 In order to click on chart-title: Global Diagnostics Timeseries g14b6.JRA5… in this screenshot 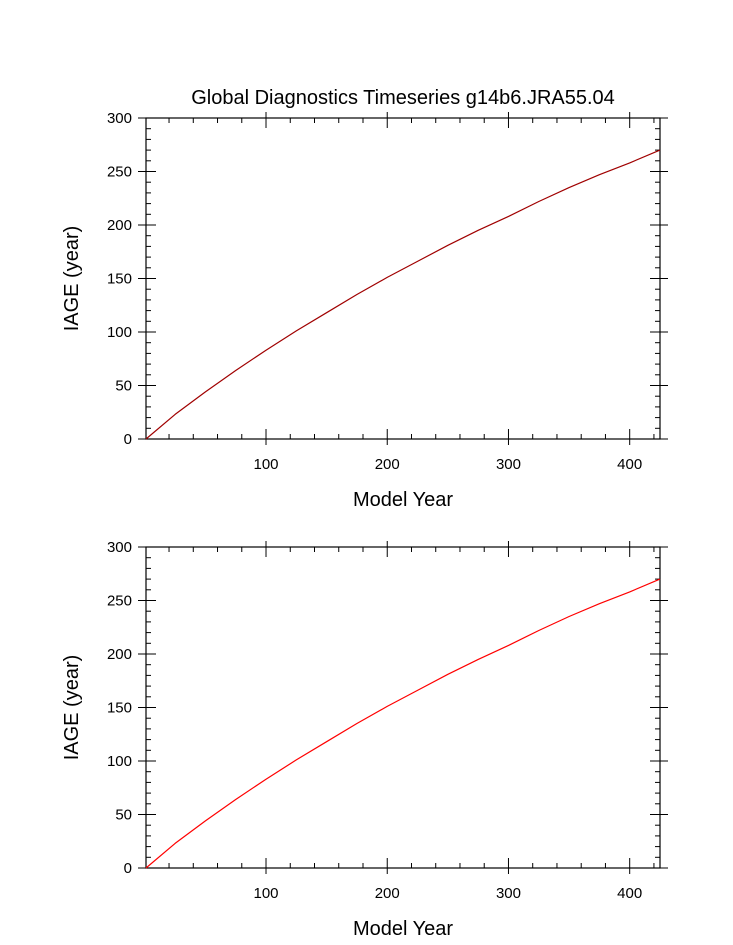, I will do `click(403, 98)`.